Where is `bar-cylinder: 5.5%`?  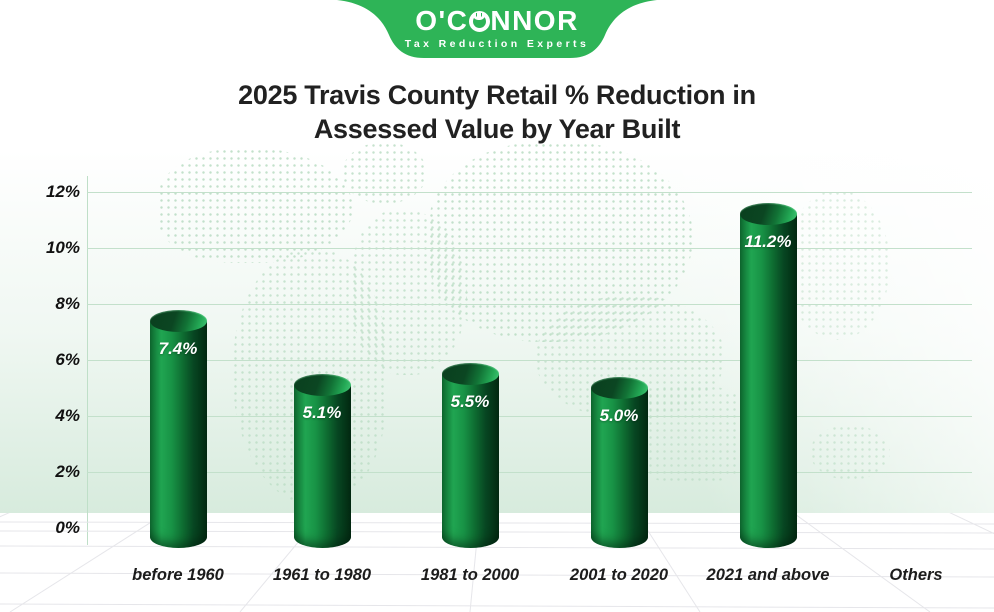
bar-cylinder: 5.5% is located at coordinates (470, 455).